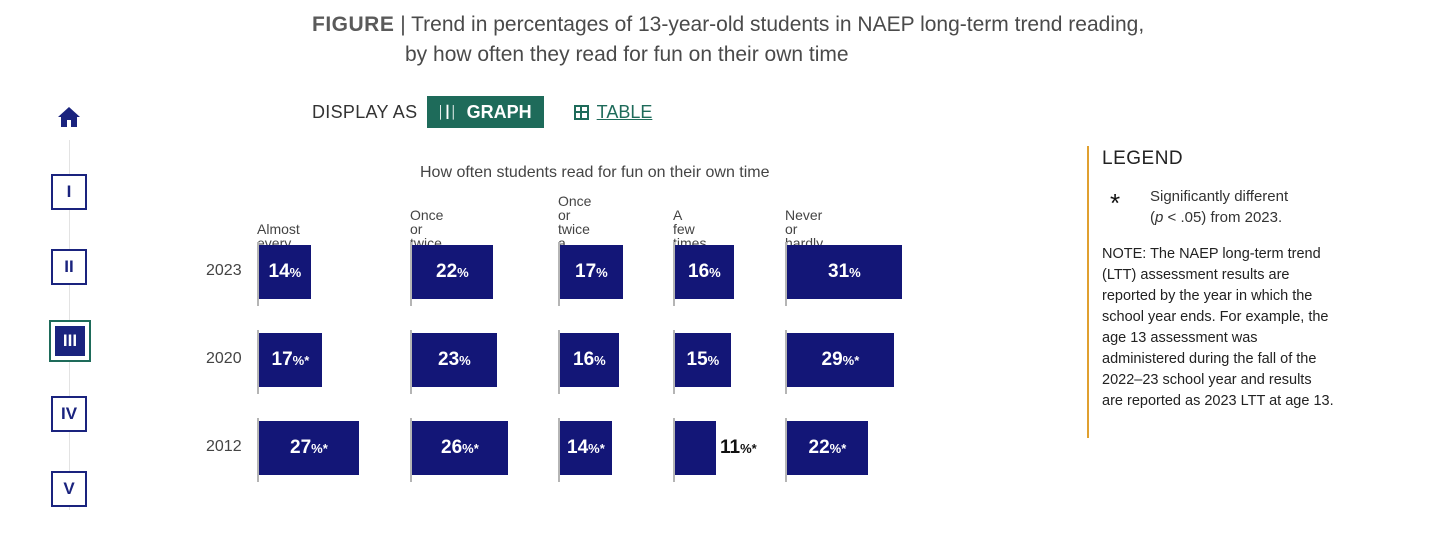 The height and width of the screenshot is (536, 1456). What do you see at coordinates (447, 112) in the screenshot?
I see `bar-chart-icon: │┃│` at bounding box center [447, 112].